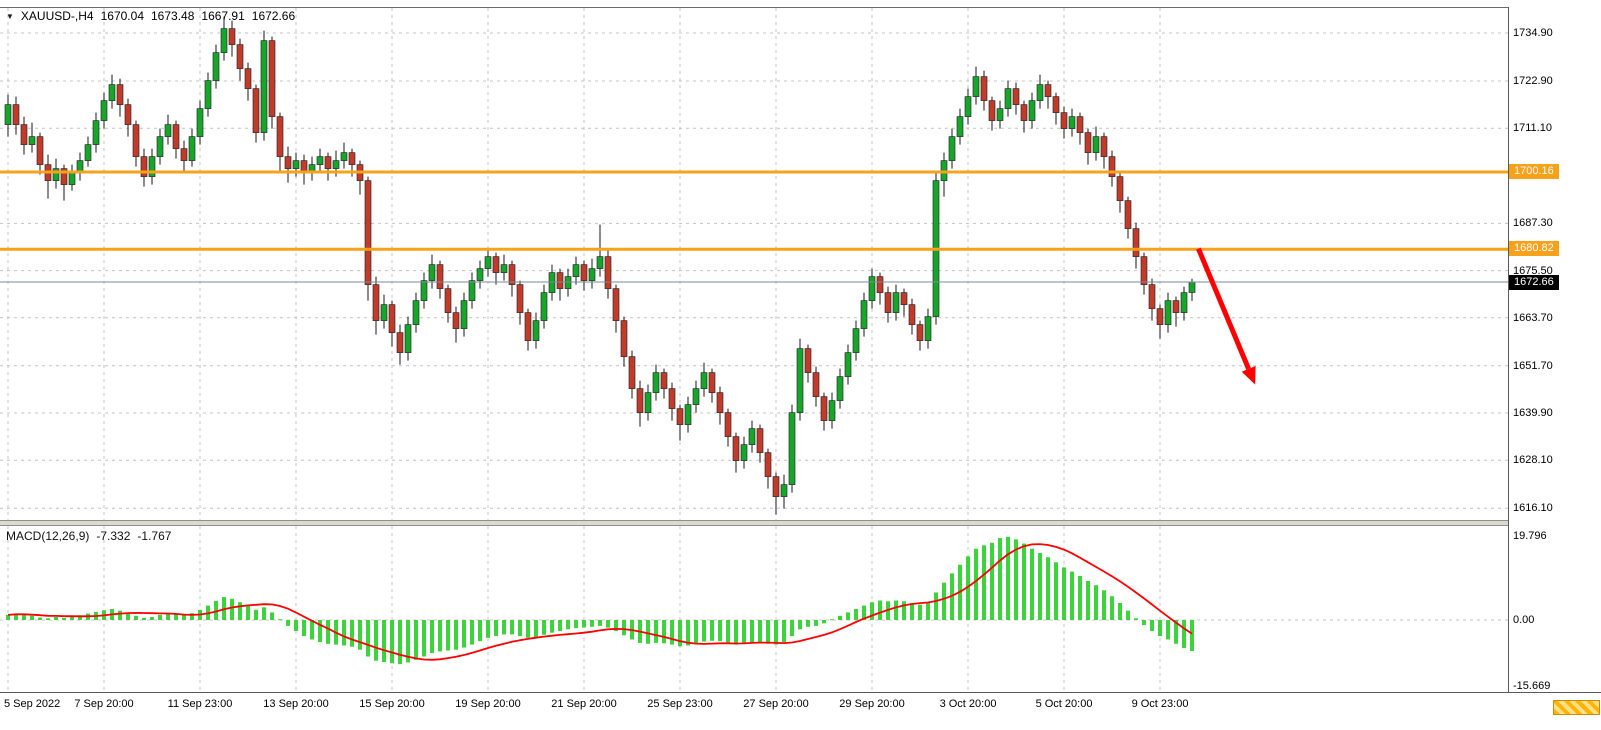  Describe the element at coordinates (1533, 270) in the screenshot. I see `price-axis-label: 1675.50` at that location.